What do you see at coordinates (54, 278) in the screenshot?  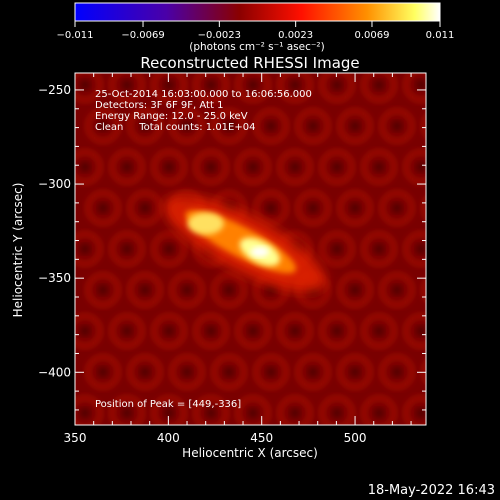 I see `y-tick-label: −350` at bounding box center [54, 278].